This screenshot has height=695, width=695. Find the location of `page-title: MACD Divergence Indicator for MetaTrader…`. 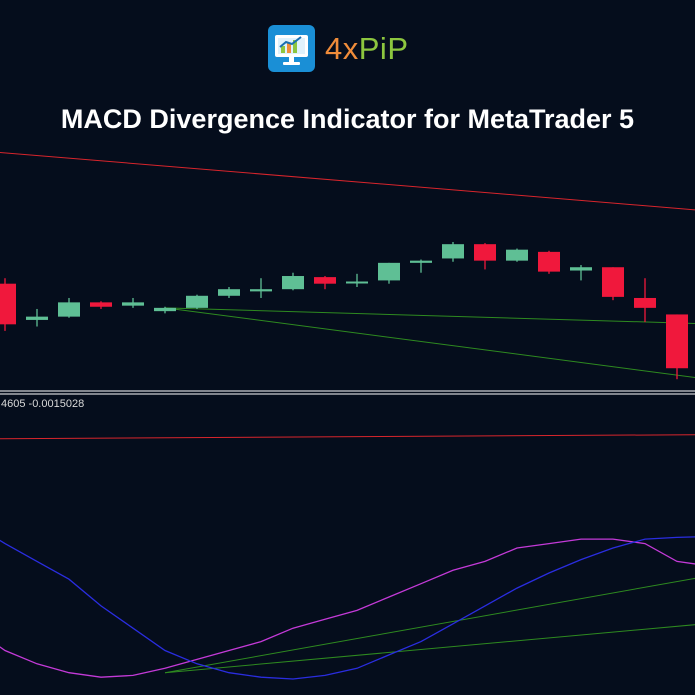

page-title: MACD Divergence Indicator for MetaTrader… is located at coordinates (347, 119).